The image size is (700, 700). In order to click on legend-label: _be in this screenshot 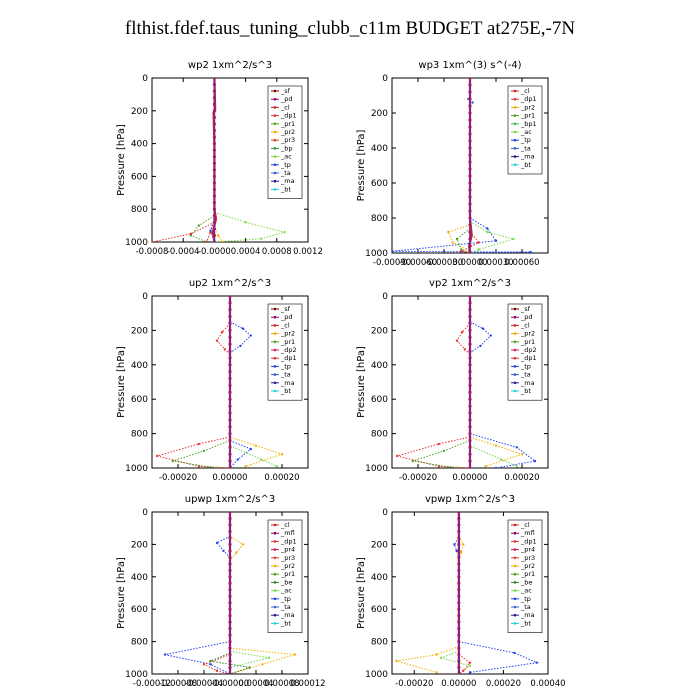, I will do `click(286, 582)`.